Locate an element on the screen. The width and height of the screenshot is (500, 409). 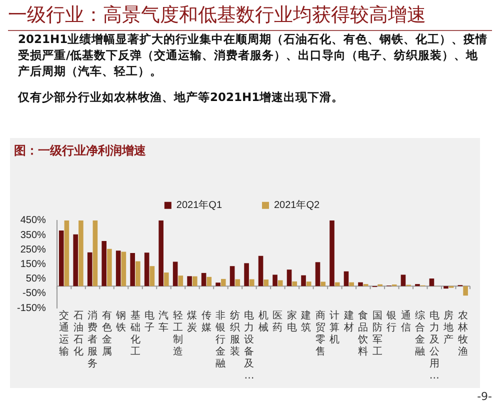
x-tick-label: 综合金融 is located at coordinates (420, 334).